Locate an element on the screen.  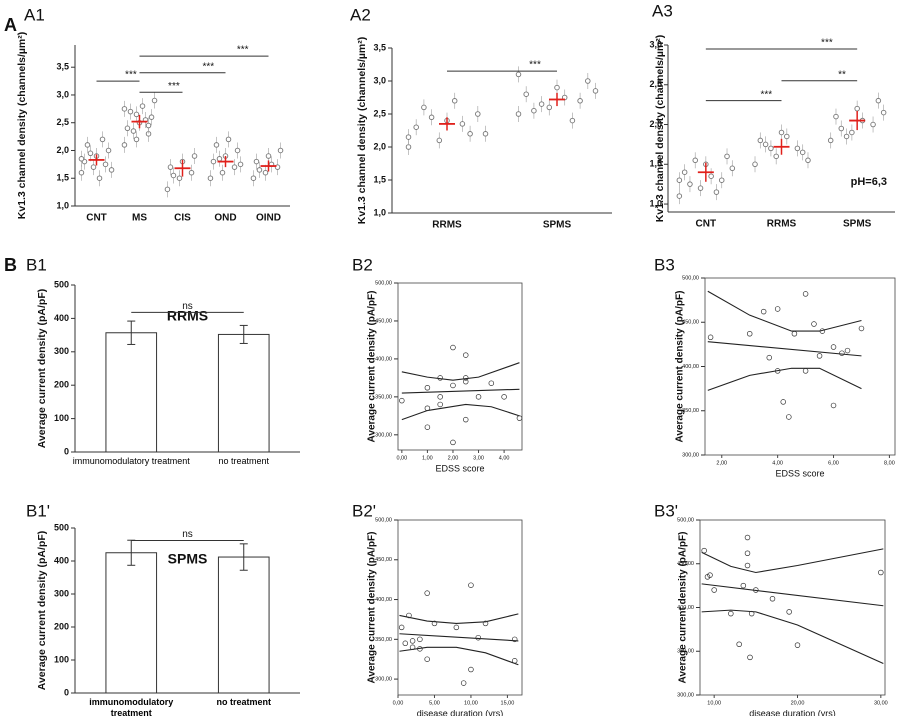
significance-label: ** is located at coordinates (842, 74).